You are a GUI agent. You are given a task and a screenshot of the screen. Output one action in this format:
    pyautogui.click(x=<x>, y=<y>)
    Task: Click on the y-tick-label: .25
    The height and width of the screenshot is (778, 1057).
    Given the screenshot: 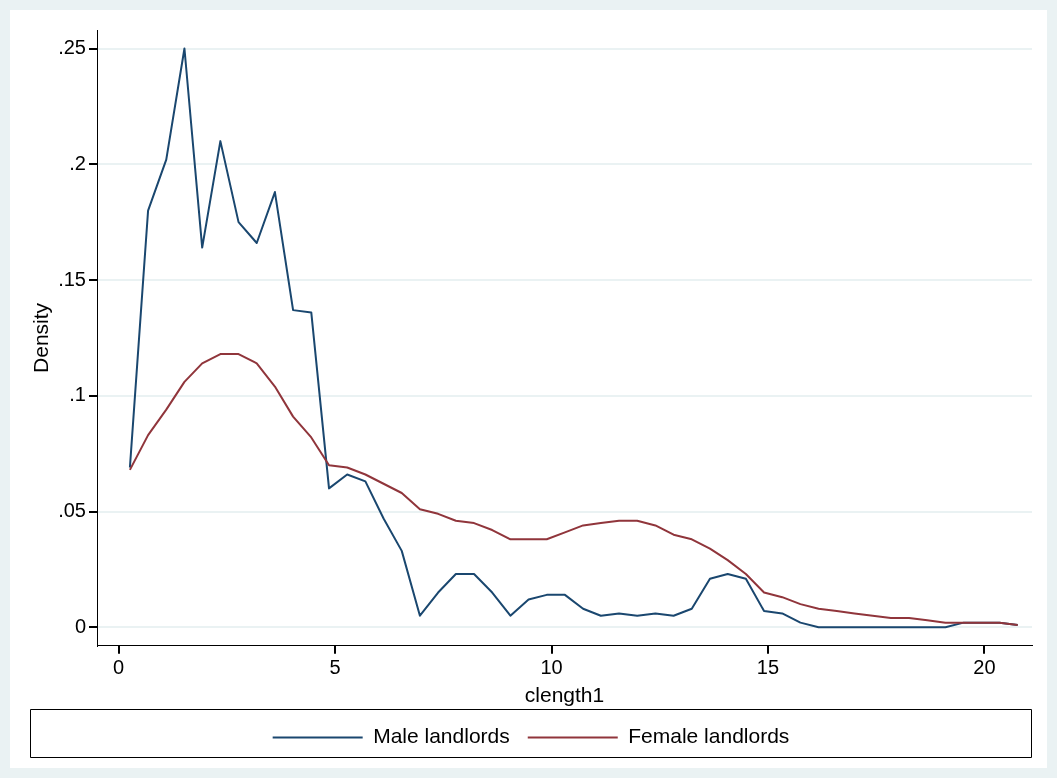 What is the action you would take?
    pyautogui.click(x=72, y=47)
    